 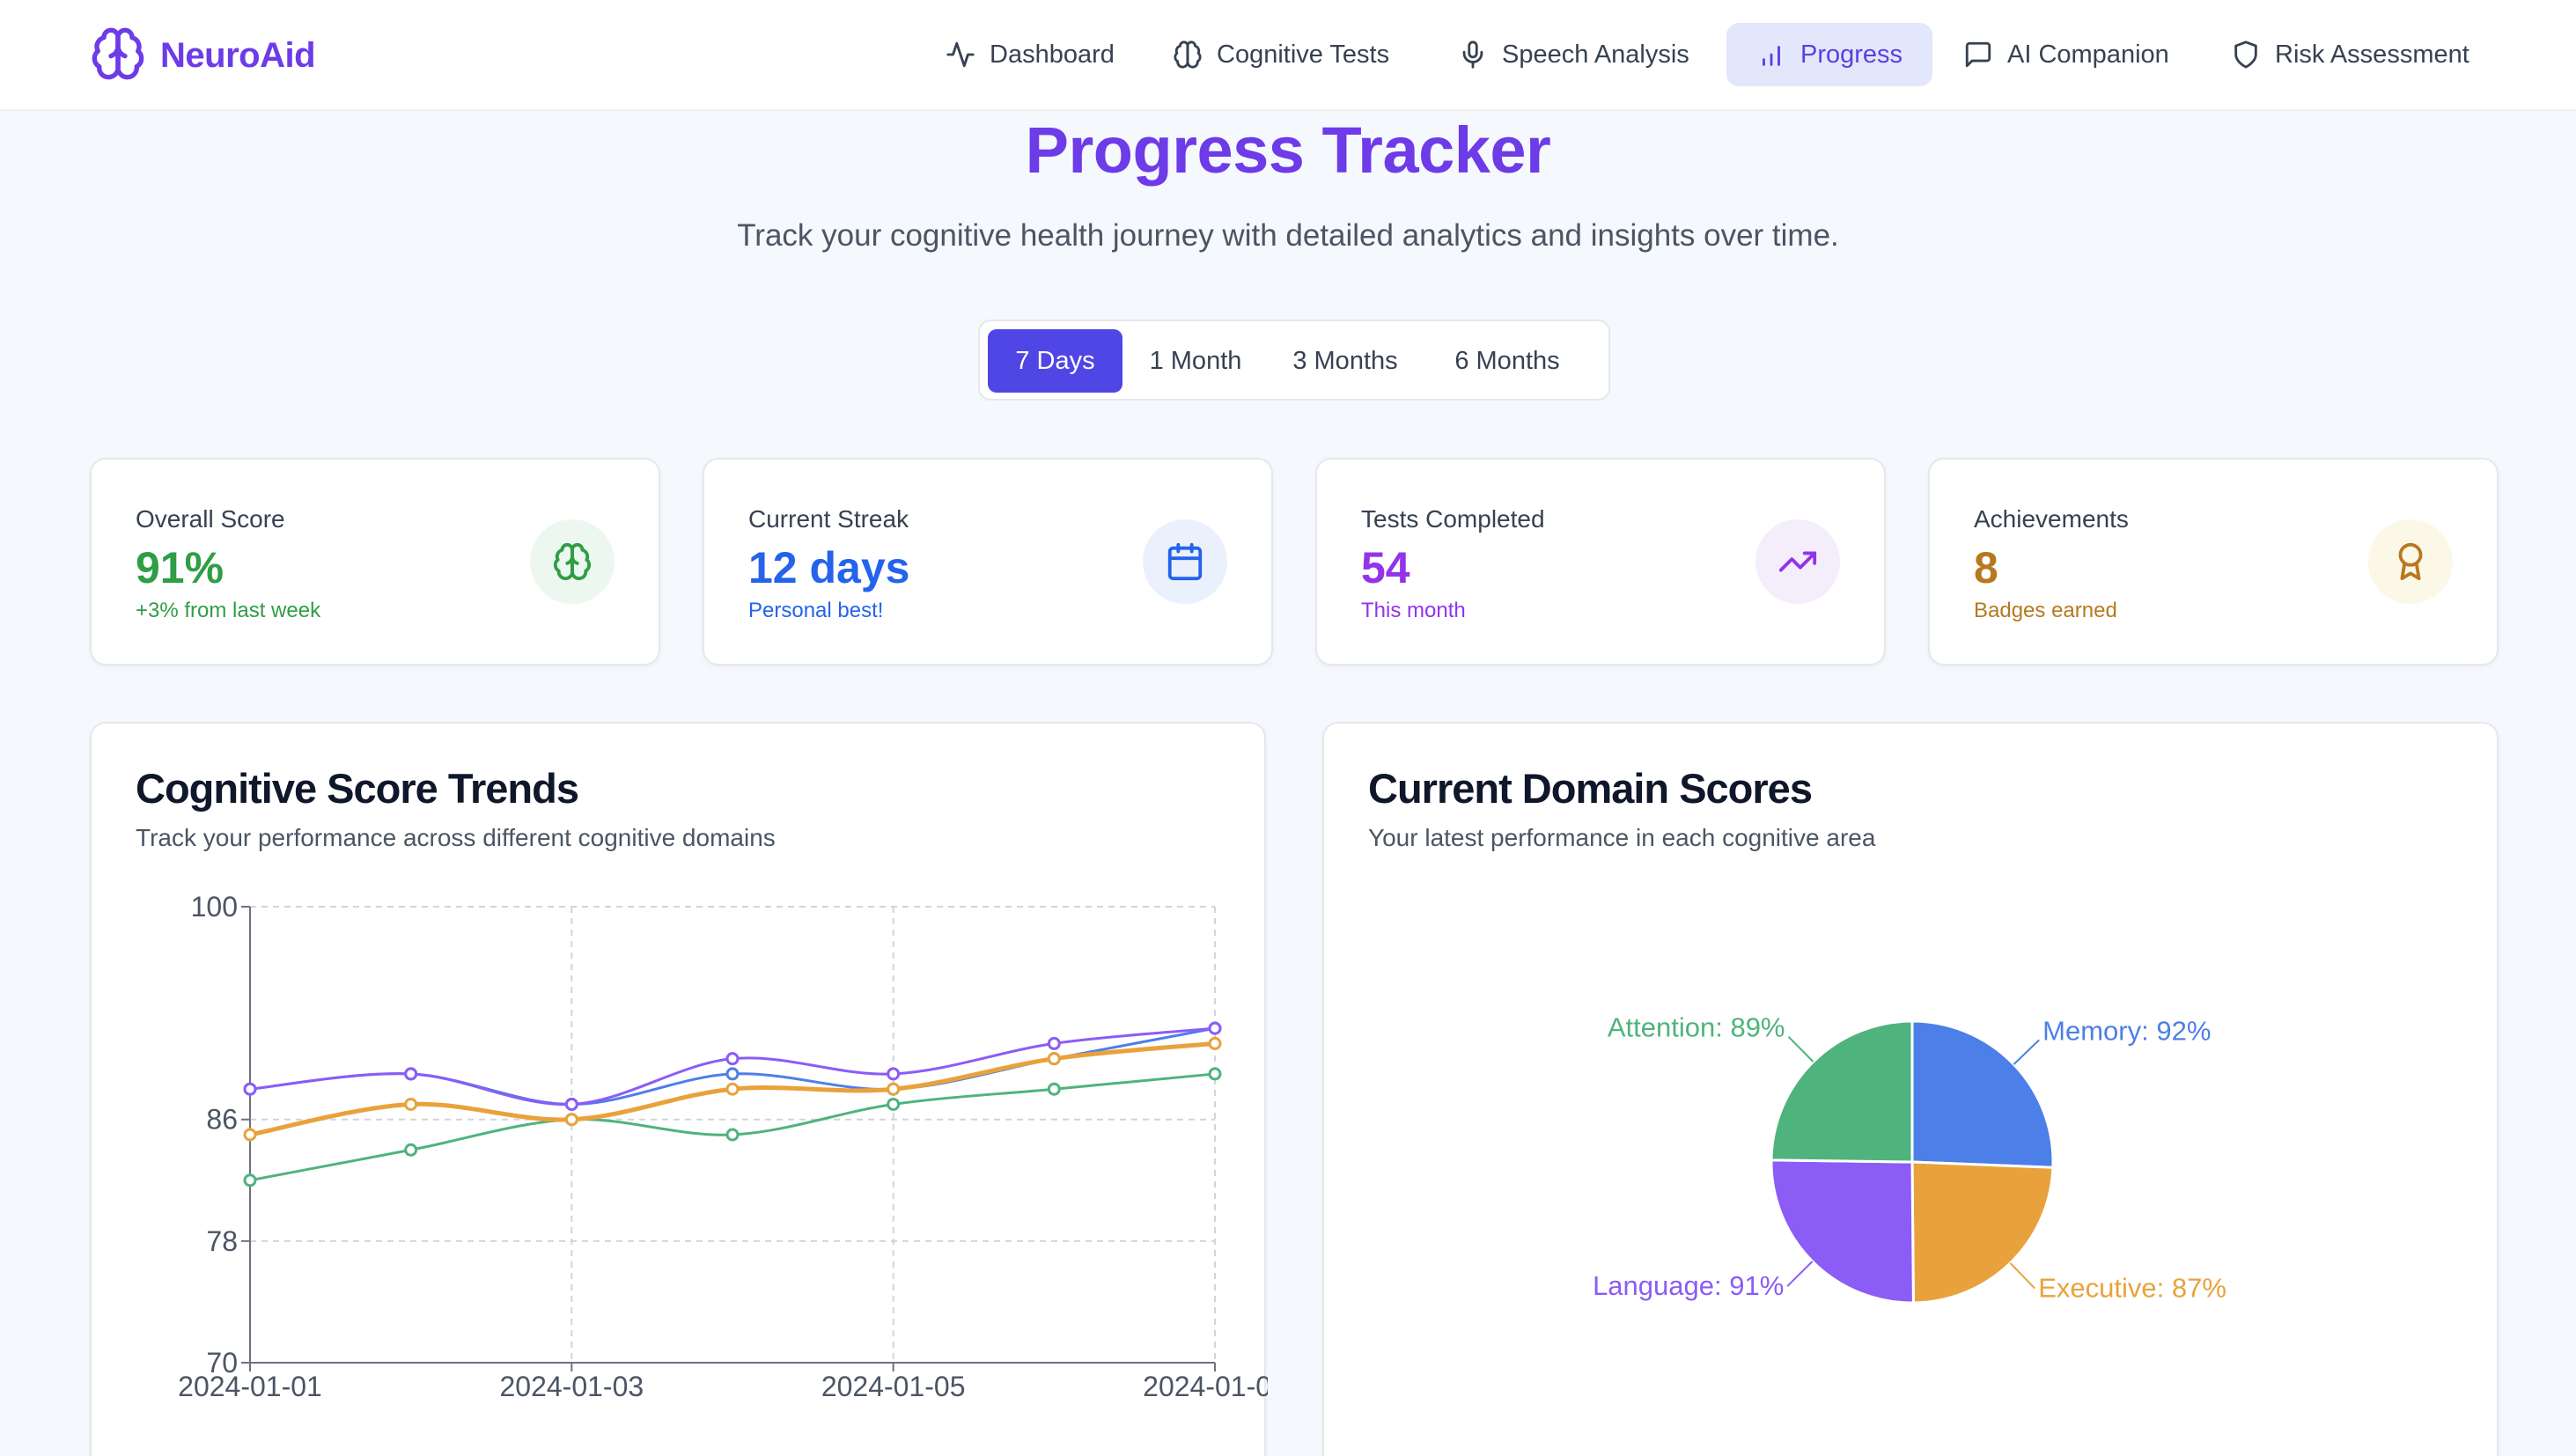 I want to click on stat-card-current-streak: Current Streak 12 days Personal best!, so click(x=988, y=561).